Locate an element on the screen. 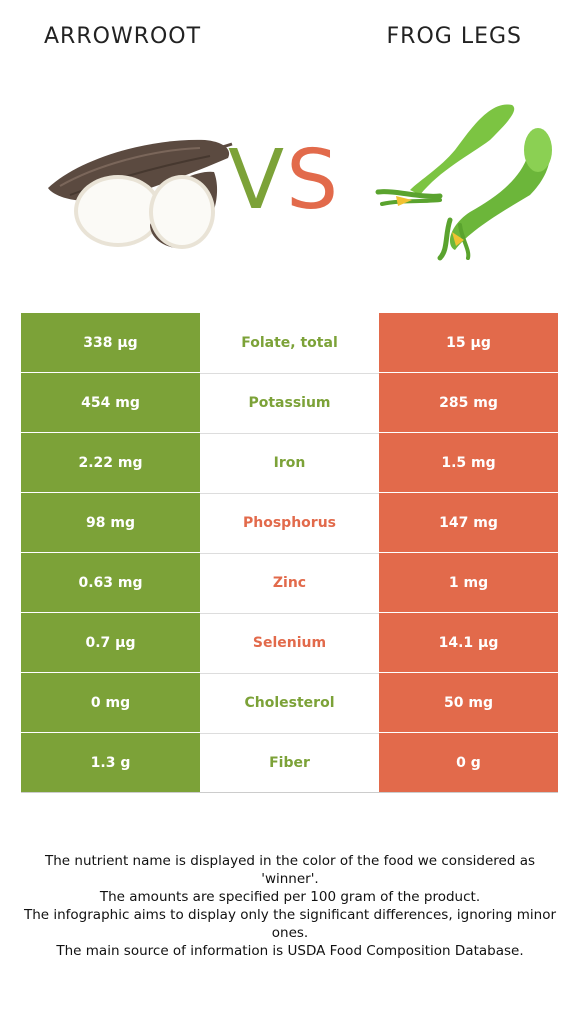  left-value: 338 µg is located at coordinates (110, 342).